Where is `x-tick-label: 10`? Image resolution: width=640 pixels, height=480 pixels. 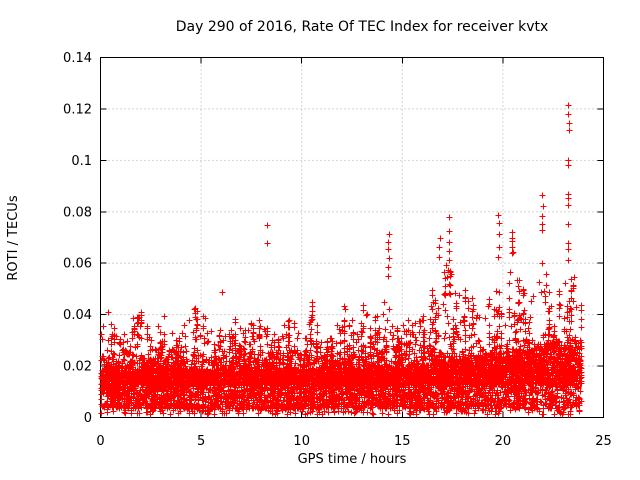 x-tick-label: 10 is located at coordinates (301, 441).